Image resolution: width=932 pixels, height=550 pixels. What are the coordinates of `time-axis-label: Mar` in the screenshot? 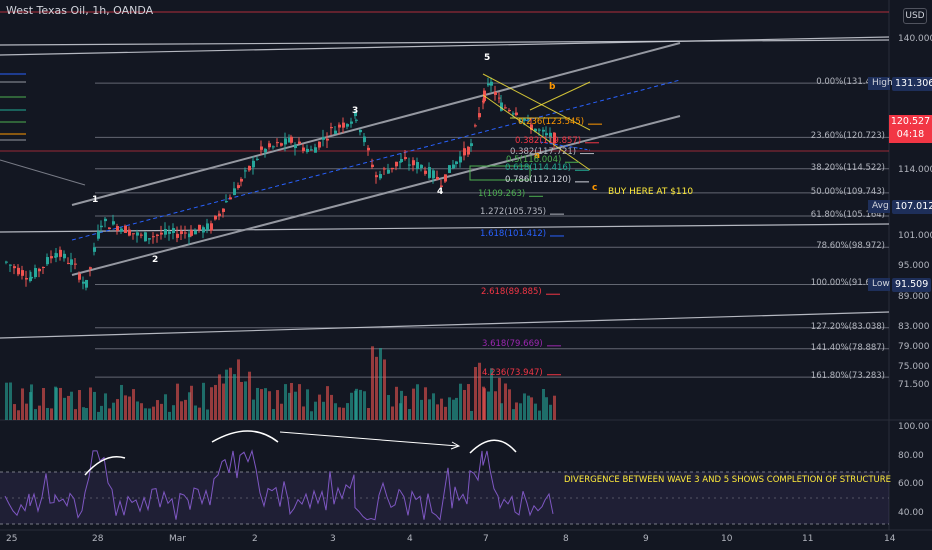 It's located at (177, 539).